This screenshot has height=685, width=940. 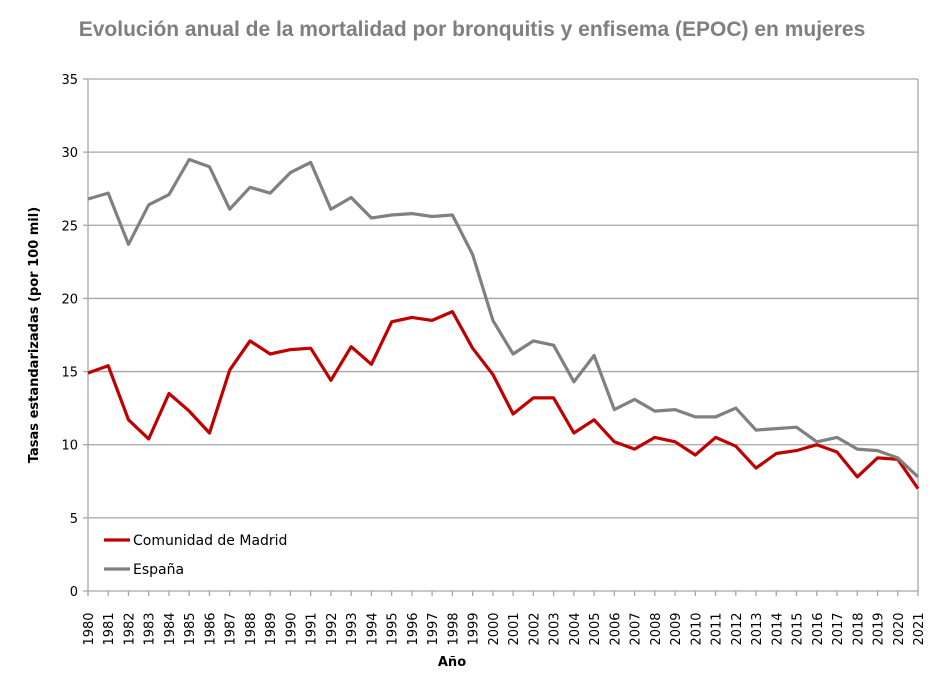 I want to click on x-tick-label: 1980, so click(x=89, y=628).